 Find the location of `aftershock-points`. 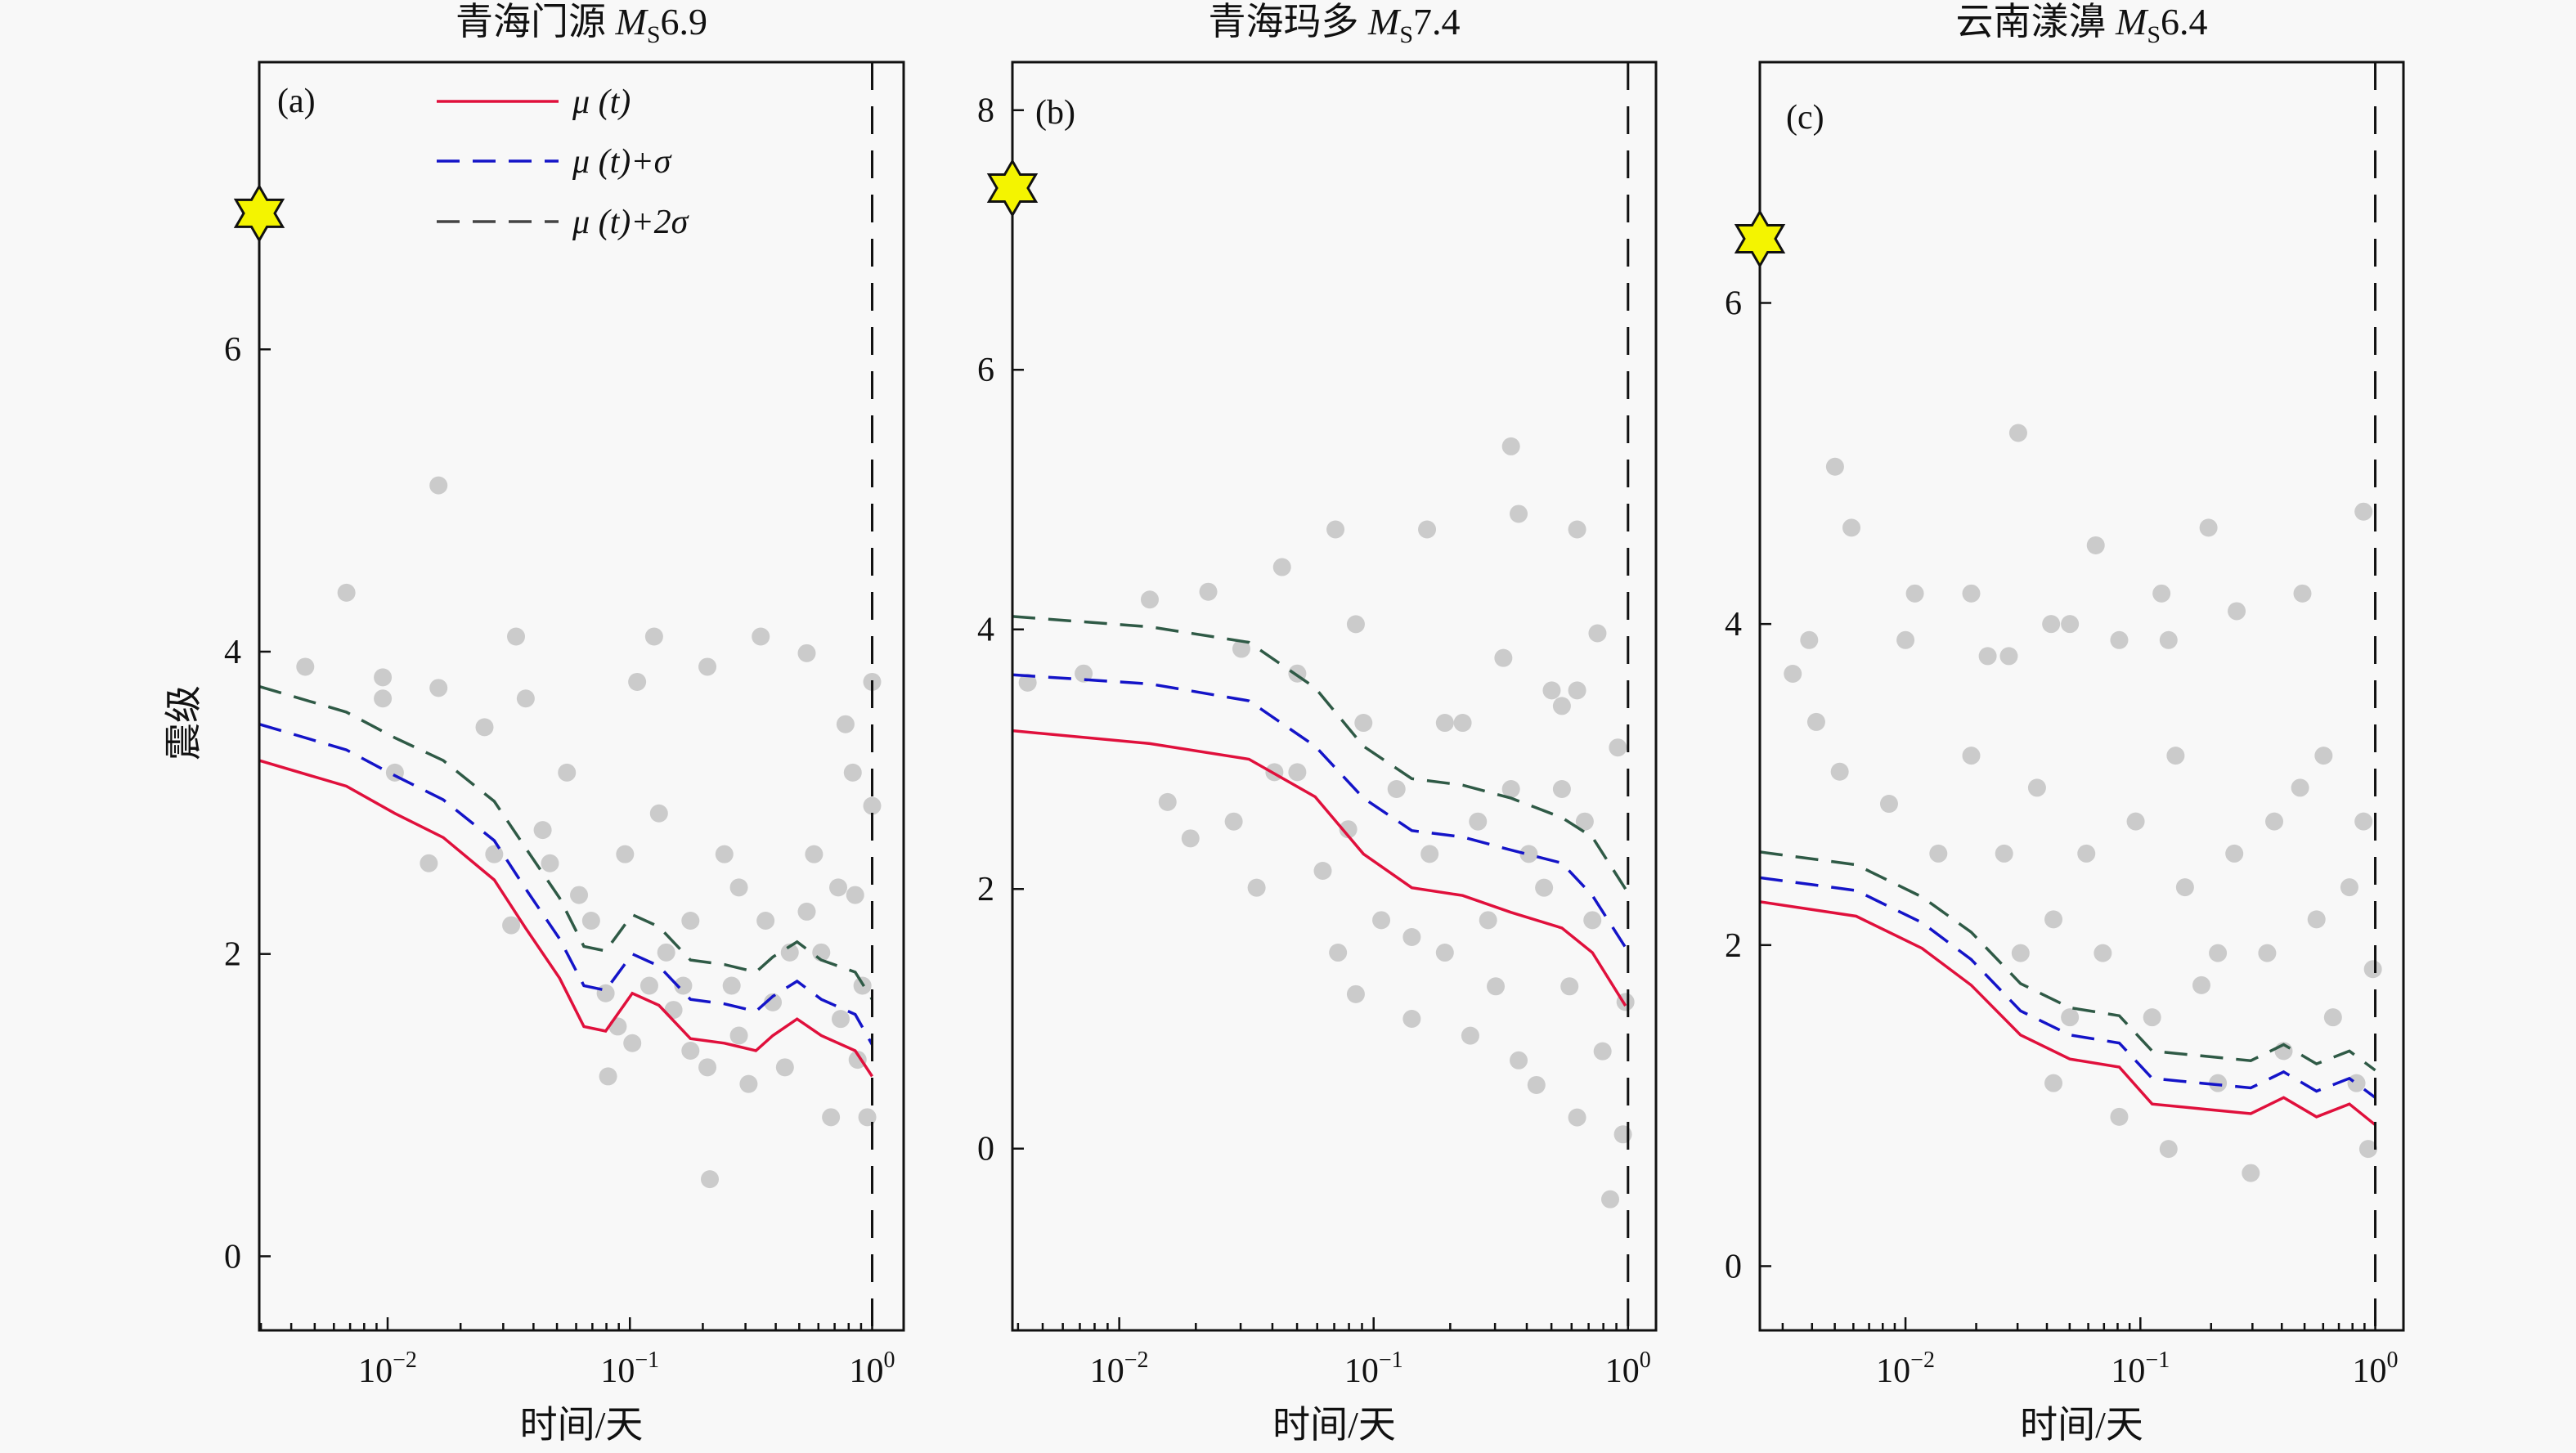

aftershock-points is located at coordinates (1326, 823).